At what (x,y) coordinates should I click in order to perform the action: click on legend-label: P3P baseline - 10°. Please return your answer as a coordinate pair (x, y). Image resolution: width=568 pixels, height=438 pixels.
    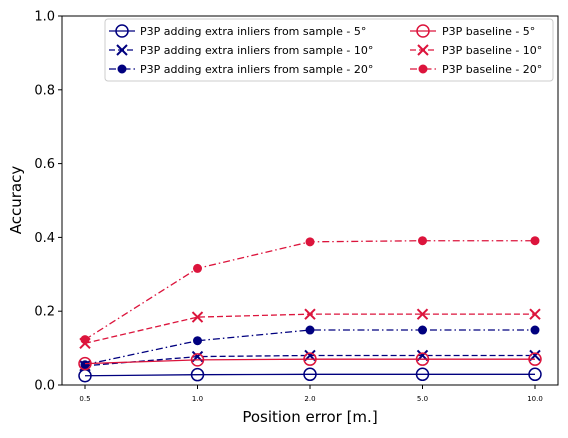
    Looking at the image, I should click on (492, 50).